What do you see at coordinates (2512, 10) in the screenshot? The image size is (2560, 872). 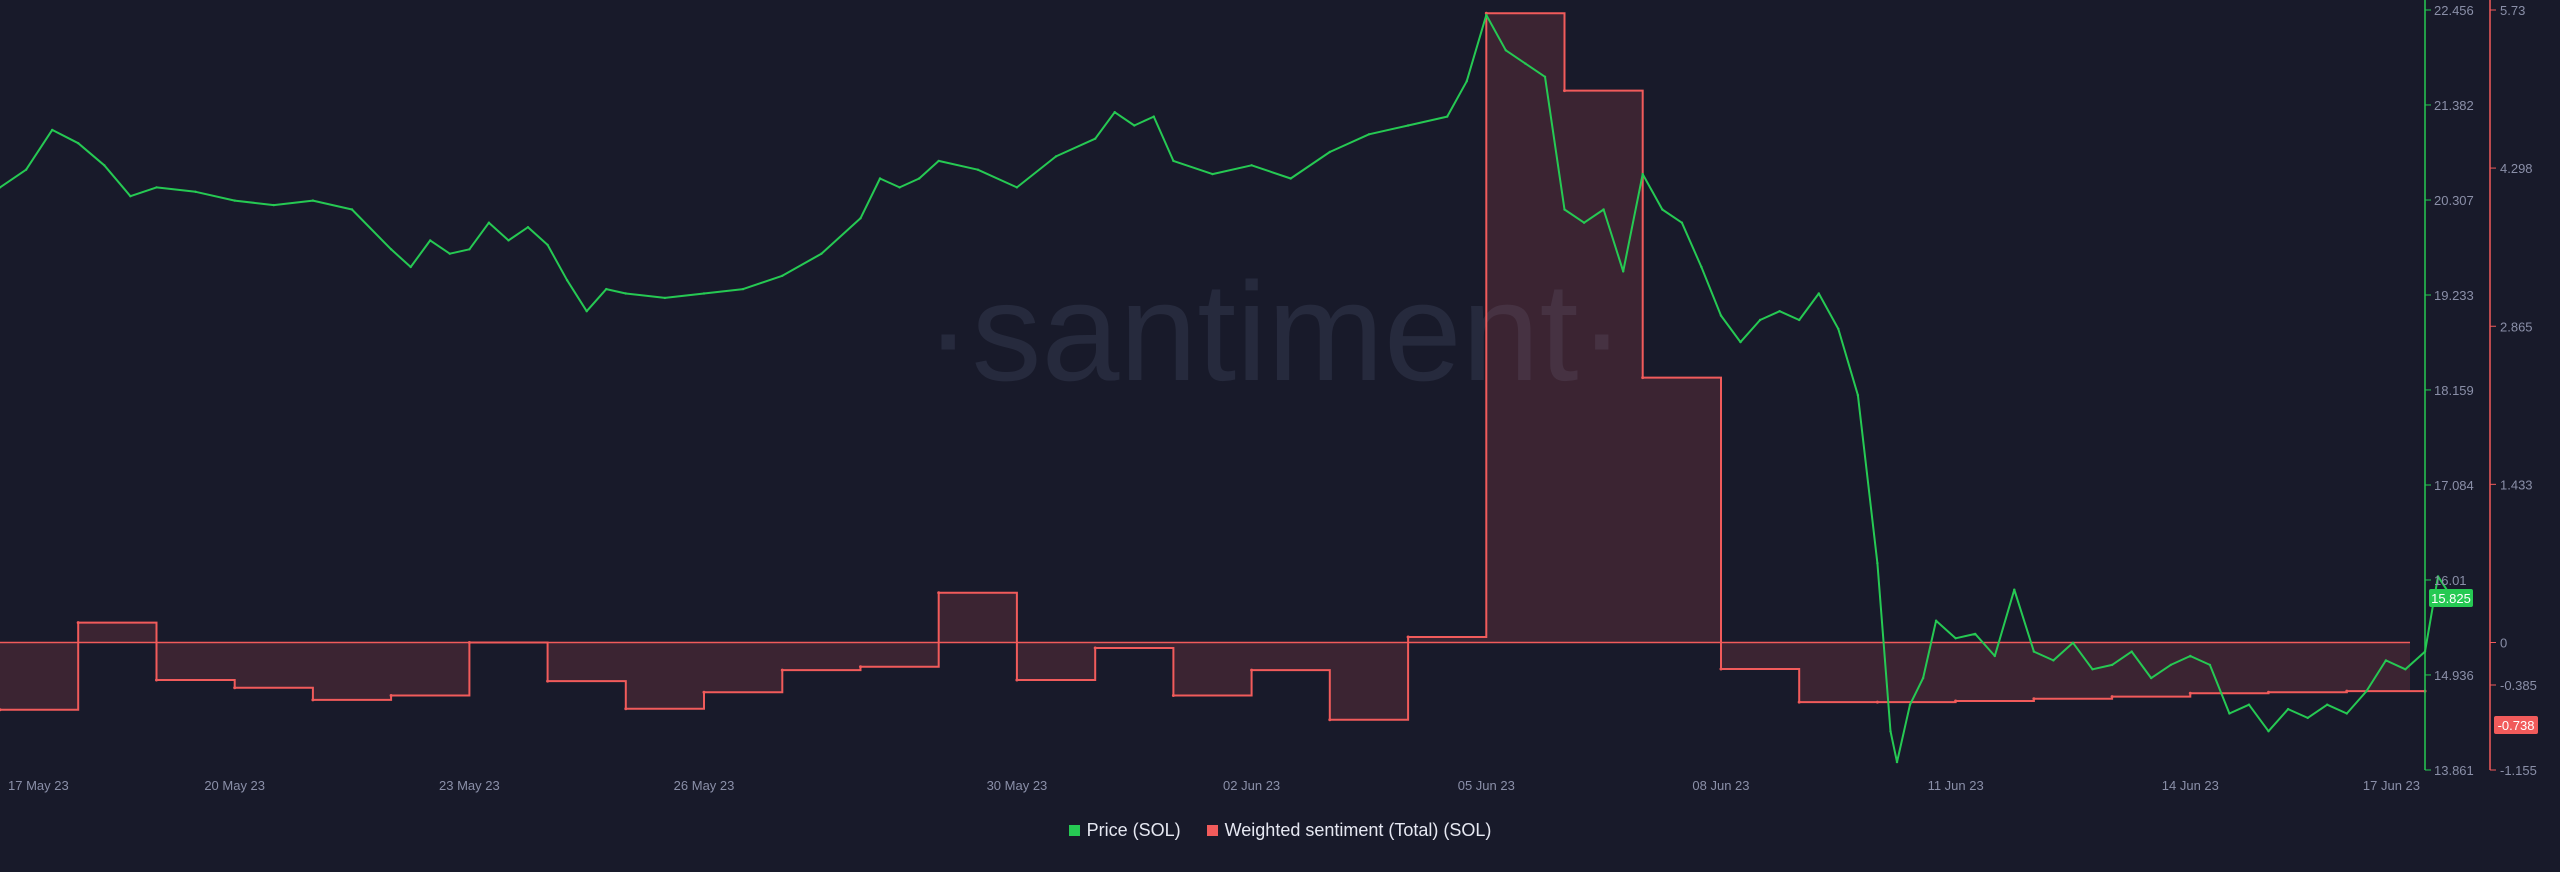 I see `sentiment-axis-tick: 5.73` at bounding box center [2512, 10].